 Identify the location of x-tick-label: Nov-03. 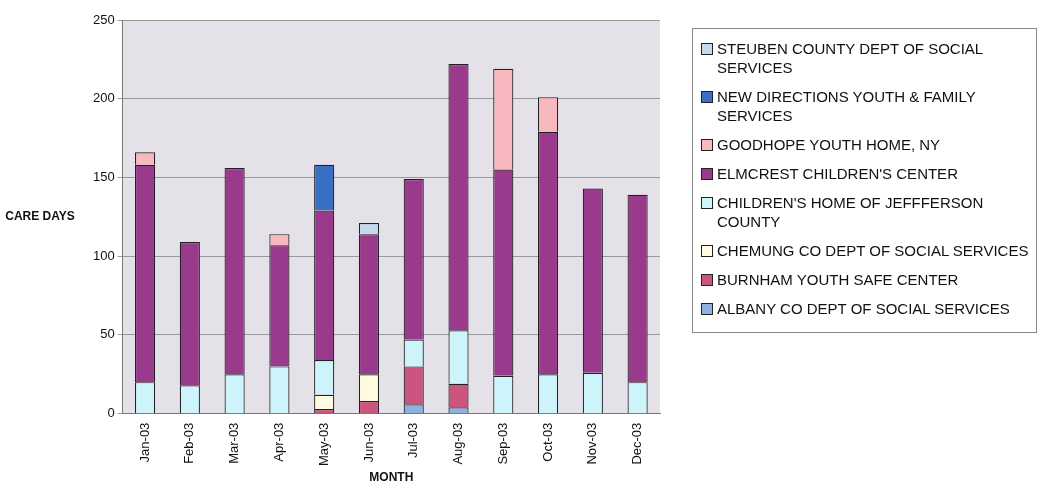
(592, 443).